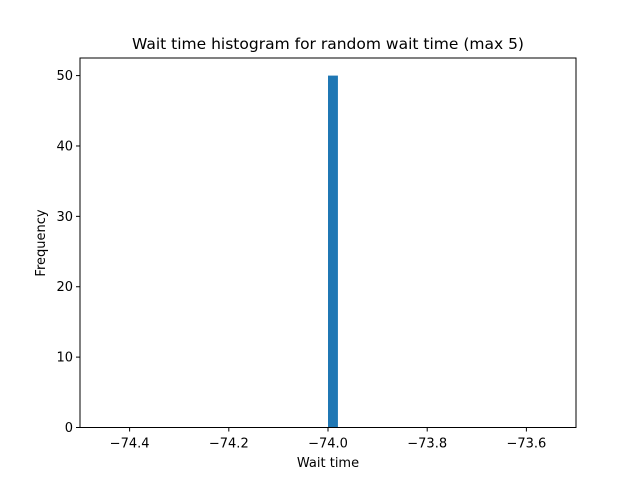 This screenshot has width=640, height=480. Describe the element at coordinates (328, 463) in the screenshot. I see `x-axis-label: Wait time` at that location.